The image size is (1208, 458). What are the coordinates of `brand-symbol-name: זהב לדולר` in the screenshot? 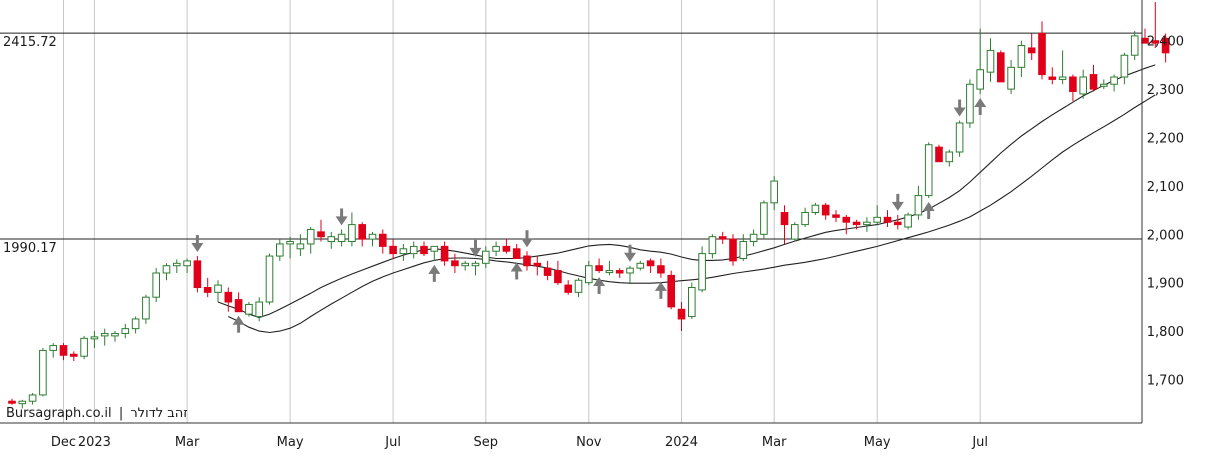 It's located at (158, 413).